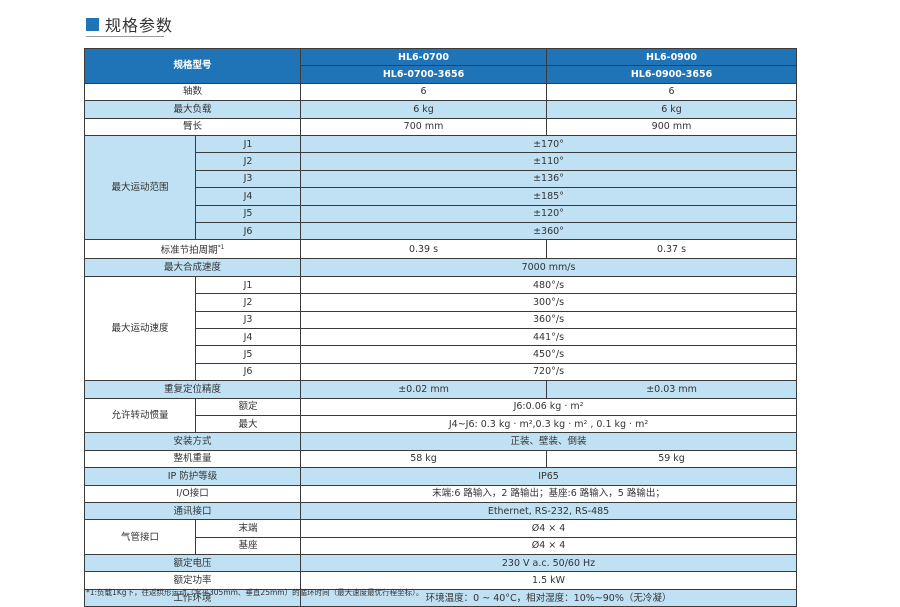 Image resolution: width=900 pixels, height=607 pixels. Describe the element at coordinates (672, 126) in the screenshot. I see `reach-v2: 900 mm` at that location.